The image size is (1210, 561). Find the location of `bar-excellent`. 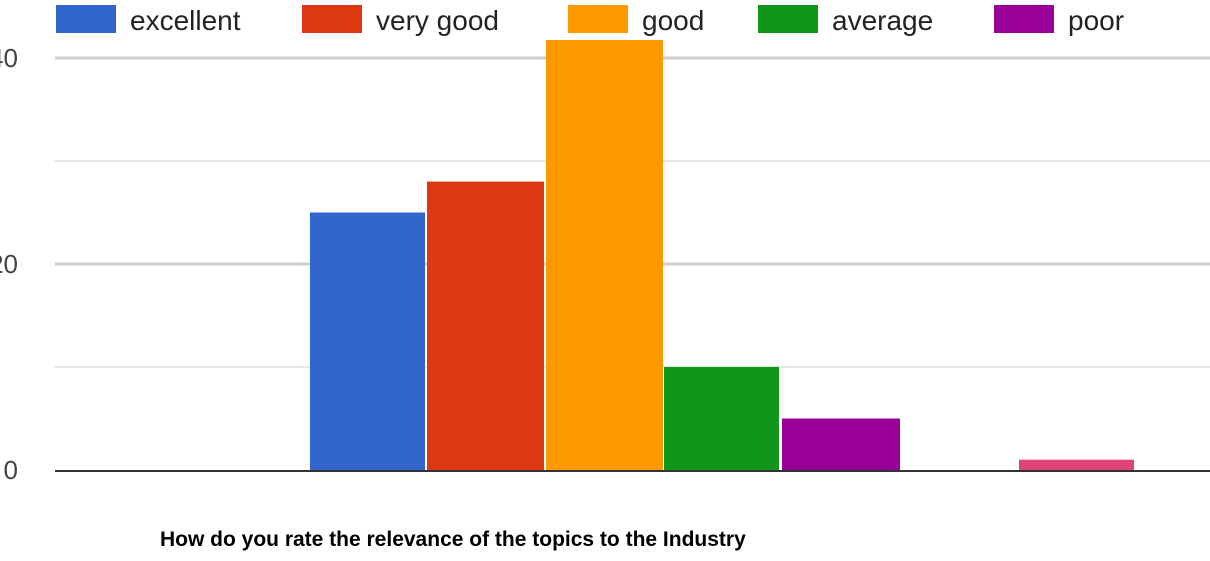

bar-excellent is located at coordinates (367, 341).